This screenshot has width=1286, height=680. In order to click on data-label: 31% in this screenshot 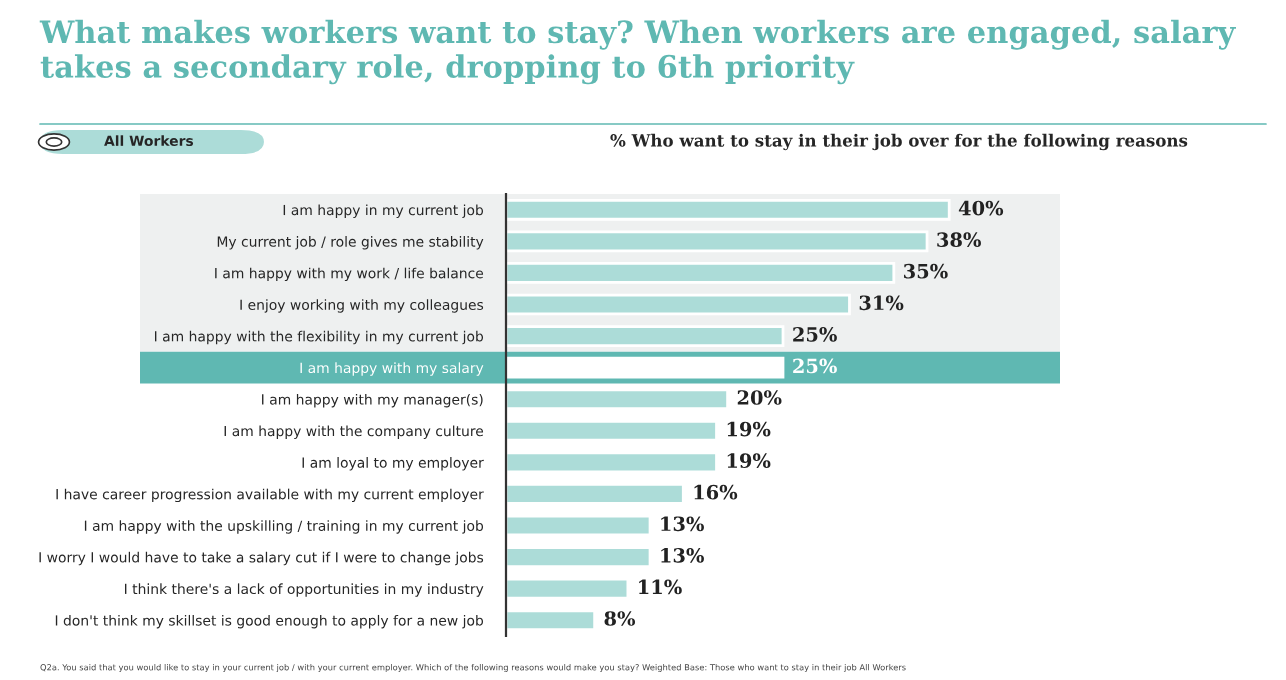, I will do `click(881, 303)`.